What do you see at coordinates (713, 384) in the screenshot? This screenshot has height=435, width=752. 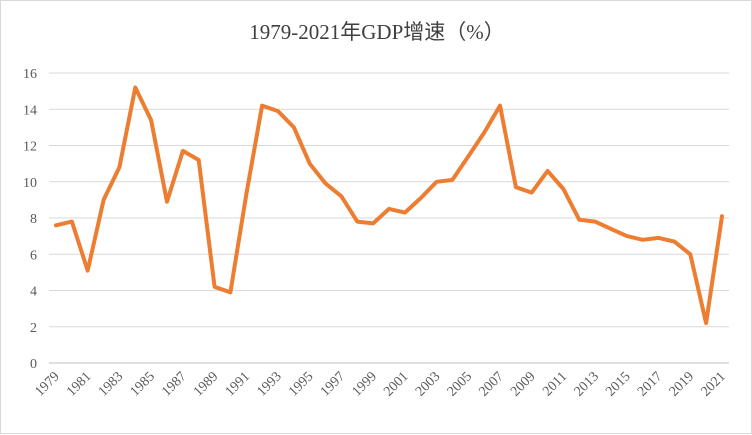 I see `x-tick-label: 2021` at bounding box center [713, 384].